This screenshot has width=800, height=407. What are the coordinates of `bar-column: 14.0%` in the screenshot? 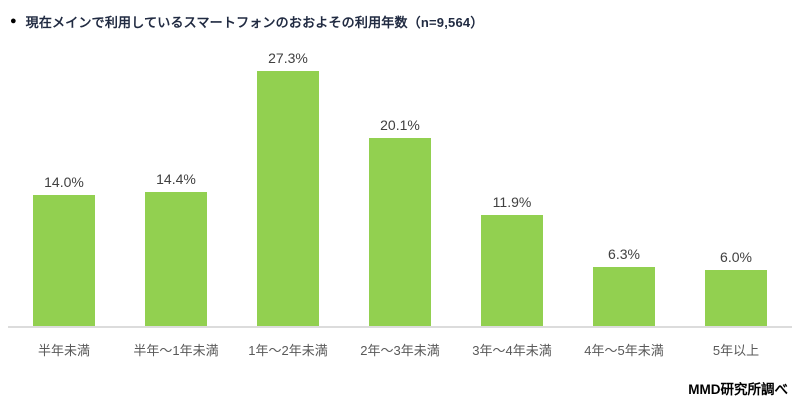 It's located at (64, 250).